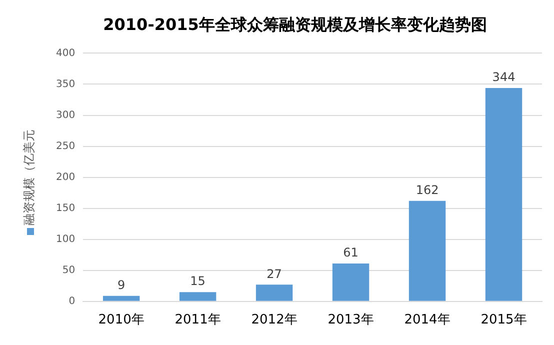 This screenshot has height=345, width=554. Describe the element at coordinates (72, 301) in the screenshot. I see `y-tick-label: 0` at that location.